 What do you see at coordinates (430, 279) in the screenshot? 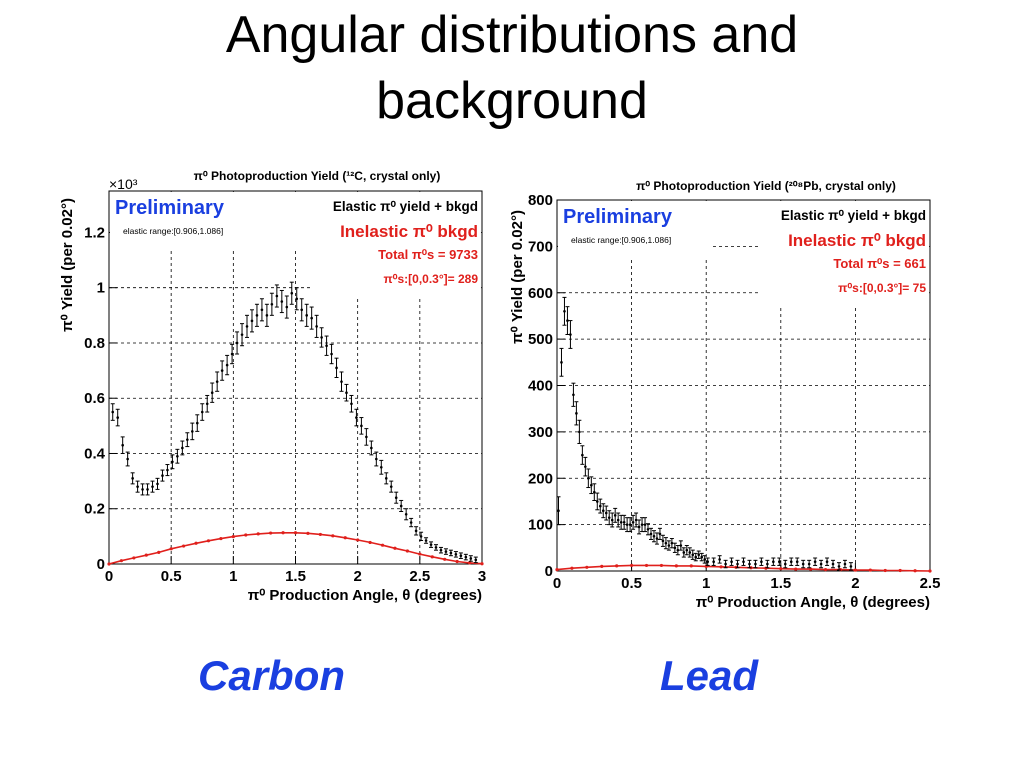
I see `carbon-legend-small-angle: π⁰s:[0,0.3°]= 289` at bounding box center [430, 279].